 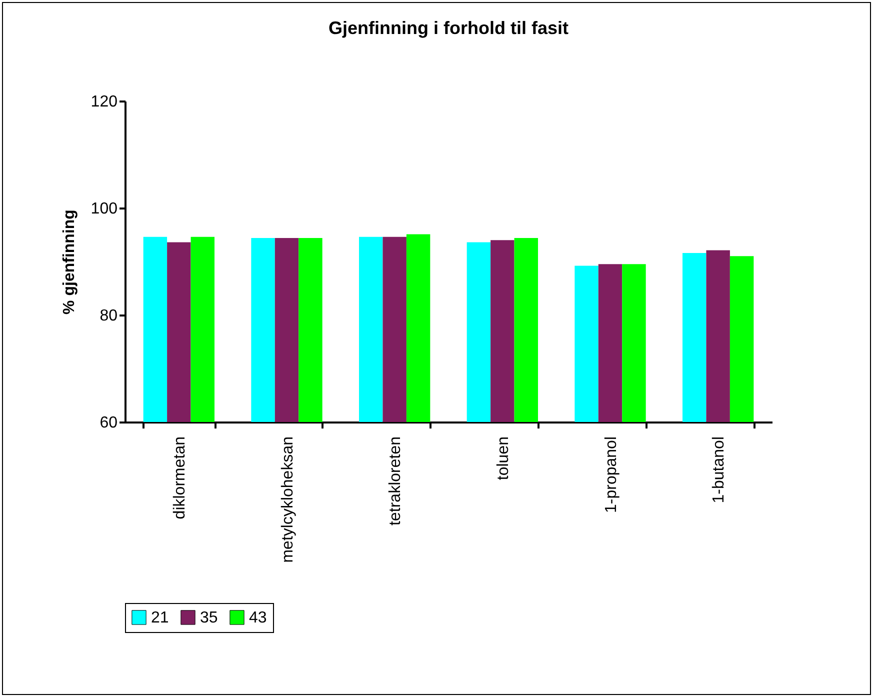 What do you see at coordinates (179, 478) in the screenshot?
I see `x-tick-label: diklormetan` at bounding box center [179, 478].